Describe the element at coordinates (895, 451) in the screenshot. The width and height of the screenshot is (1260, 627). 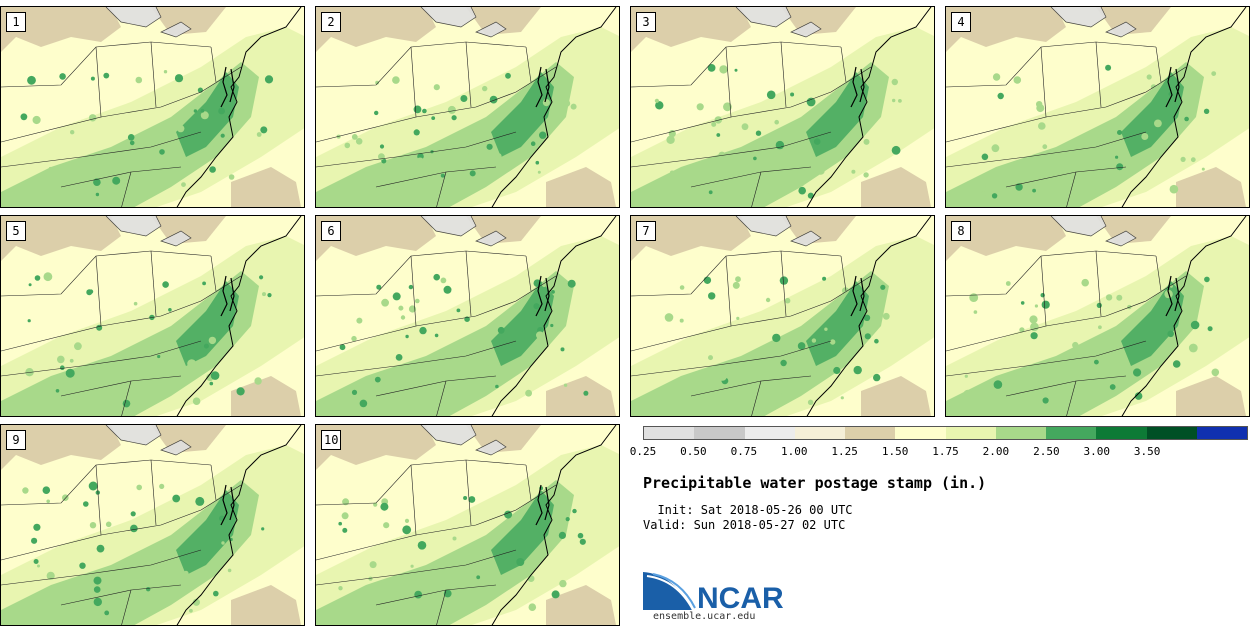
I see `colorbar-tick-label: 1.50` at that location.